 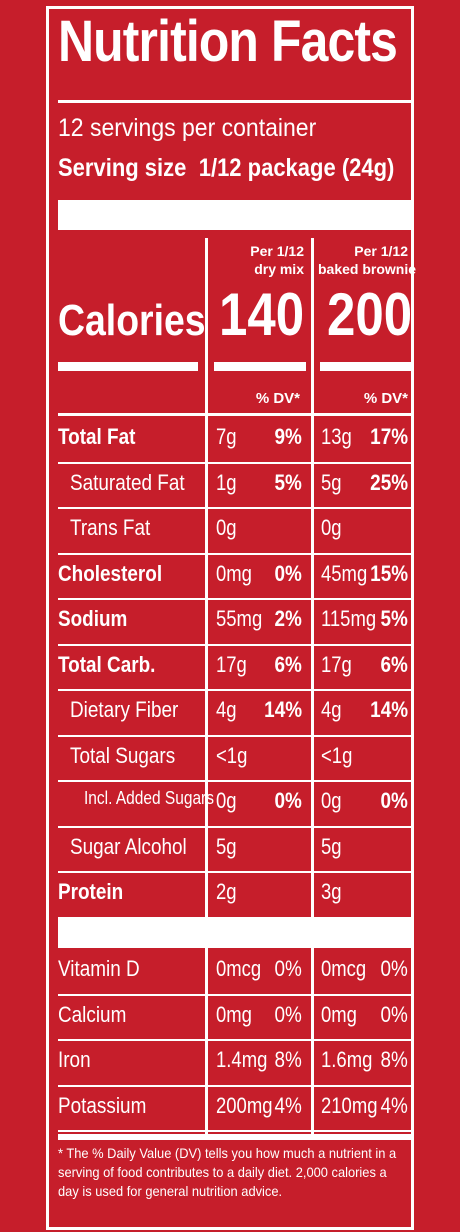 What do you see at coordinates (339, 1014) in the screenshot?
I see `amount-baked-brownie: 0mg` at bounding box center [339, 1014].